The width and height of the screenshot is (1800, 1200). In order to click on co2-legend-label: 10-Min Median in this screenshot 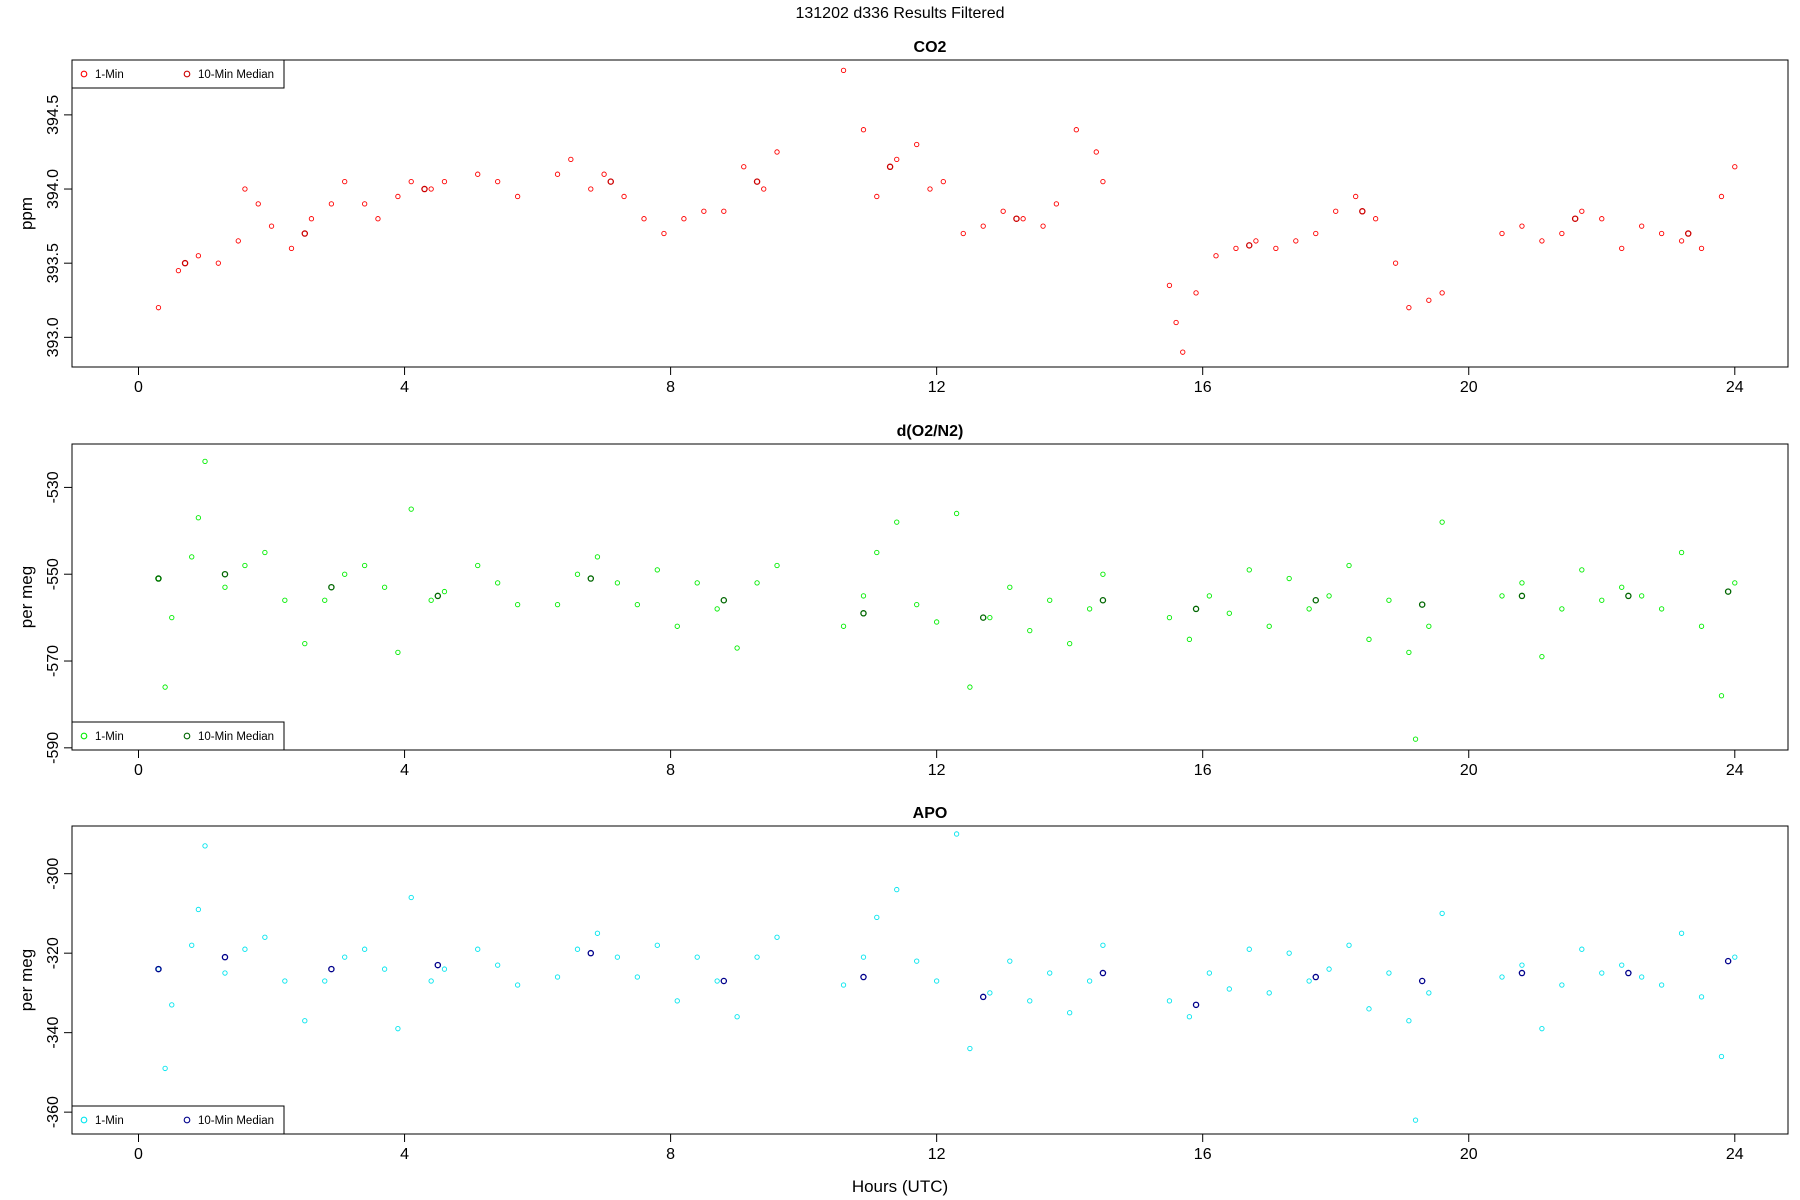, I will do `click(236, 75)`.